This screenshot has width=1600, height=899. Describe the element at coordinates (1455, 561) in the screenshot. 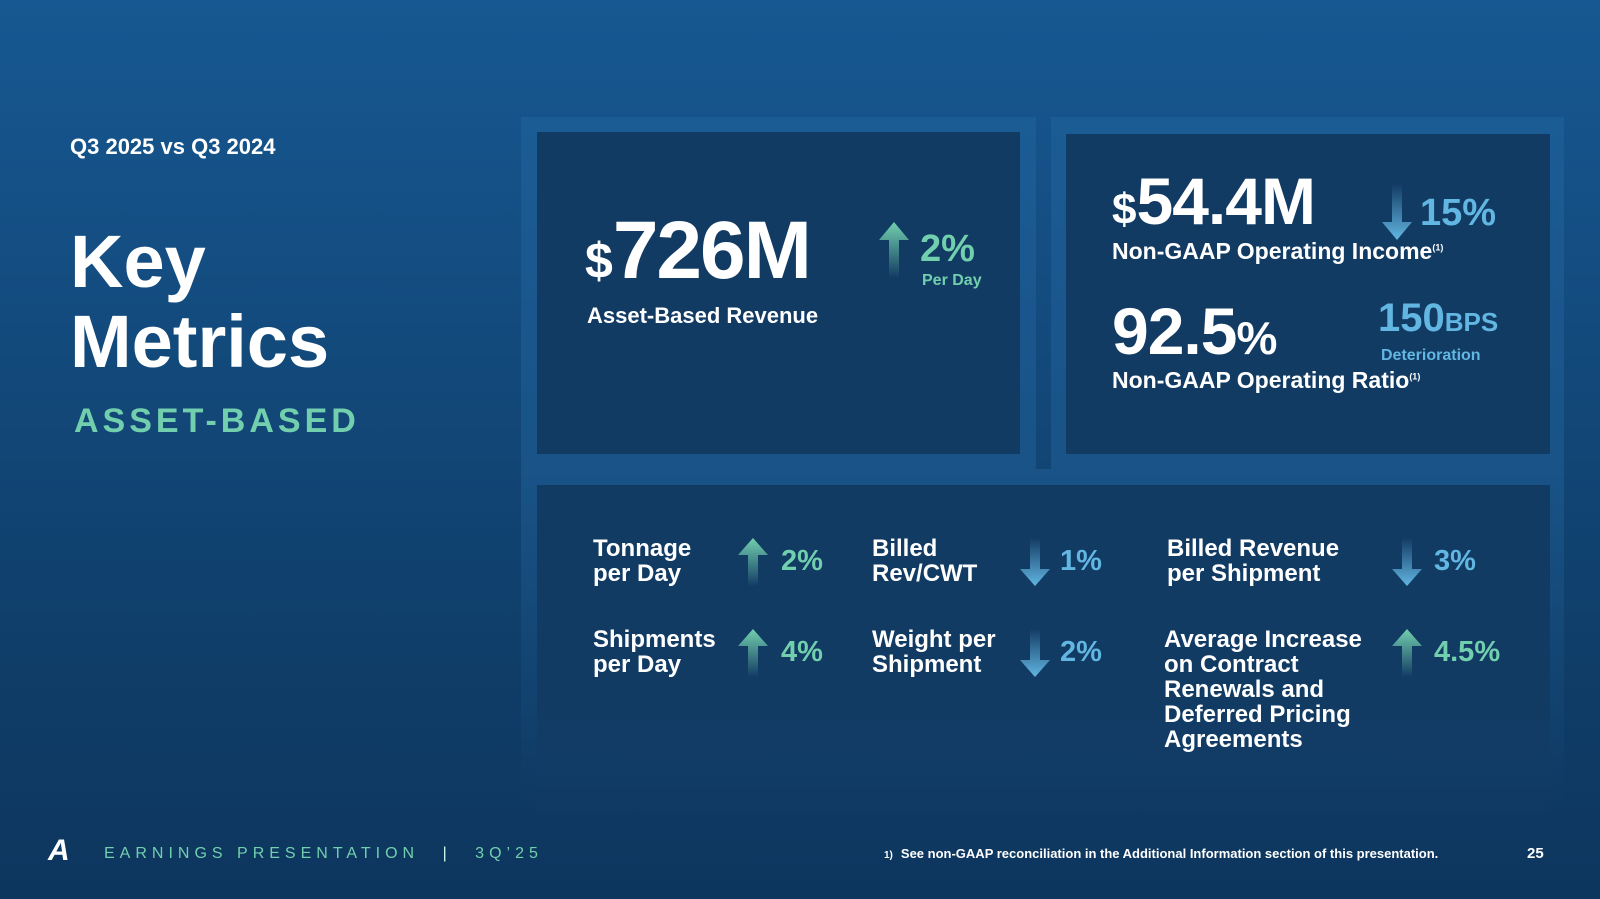

I see `metric-change: 3%` at that location.